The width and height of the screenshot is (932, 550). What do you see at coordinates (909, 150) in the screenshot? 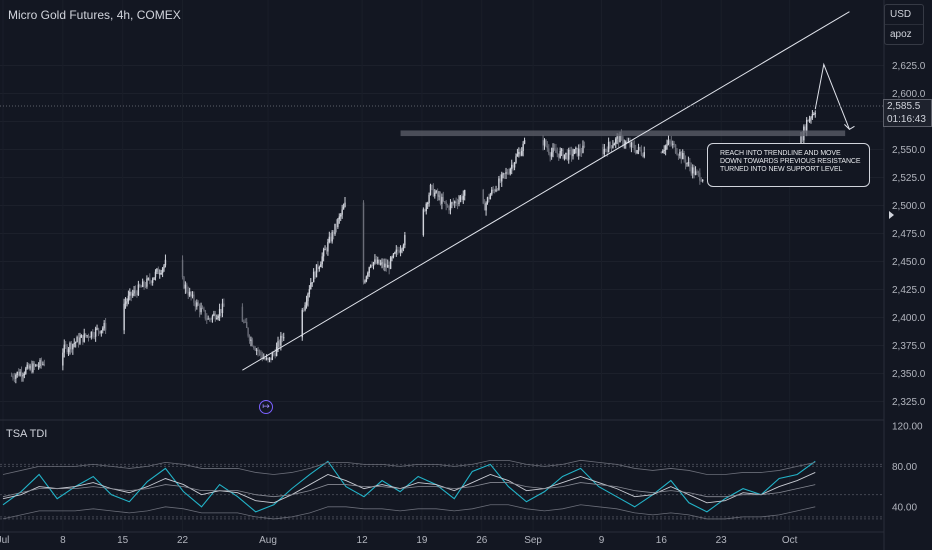
I see `price-tick-label: 2,550.0` at bounding box center [909, 150].